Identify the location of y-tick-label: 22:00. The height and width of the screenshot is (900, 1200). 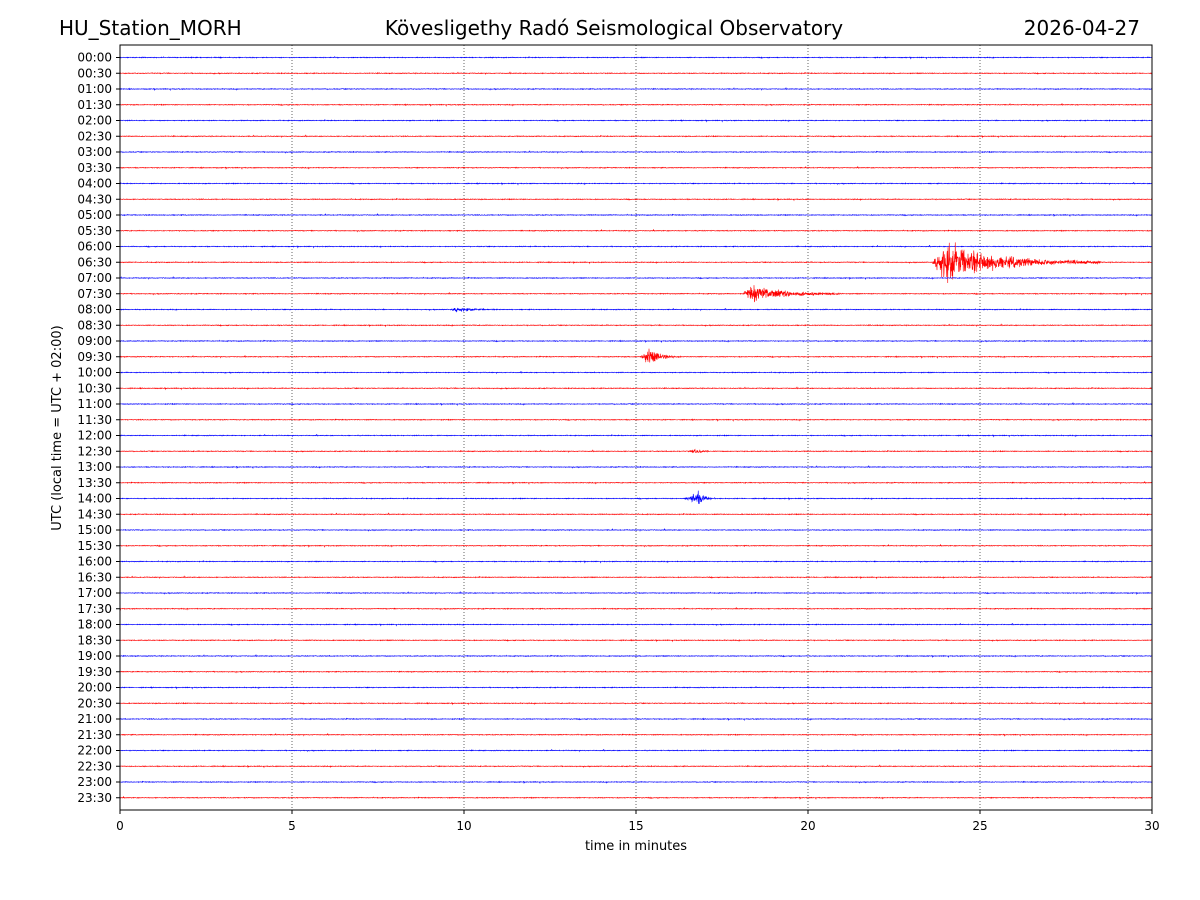
(94, 751).